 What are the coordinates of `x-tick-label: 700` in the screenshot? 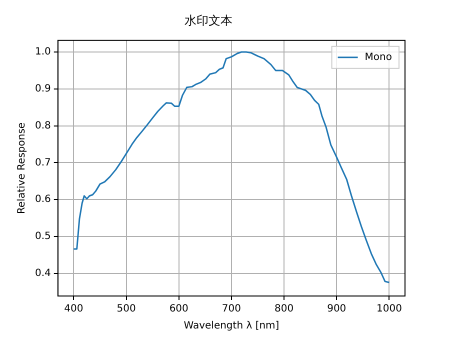 It's located at (231, 309).